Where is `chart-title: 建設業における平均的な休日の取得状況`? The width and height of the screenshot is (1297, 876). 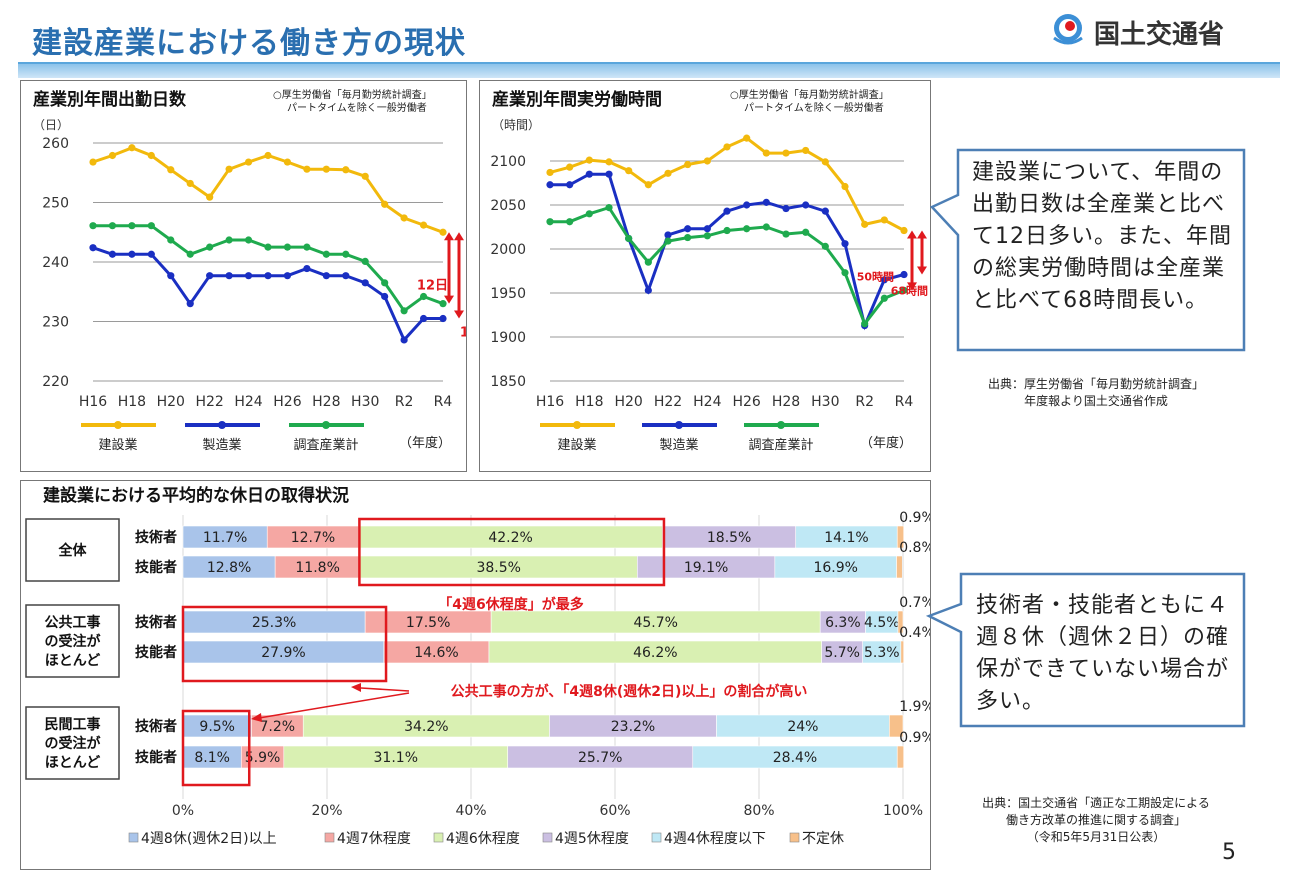 chart-title: 建設業における平均的な休日の取得状況 is located at coordinates (196, 495).